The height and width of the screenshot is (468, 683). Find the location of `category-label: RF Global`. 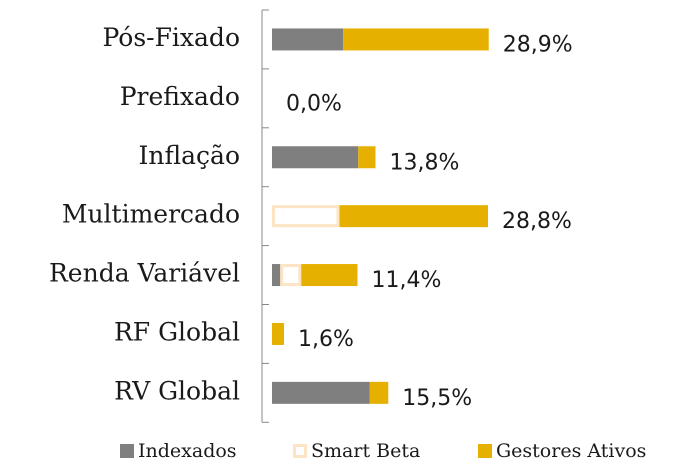

category-label: RF Global is located at coordinates (177, 331).